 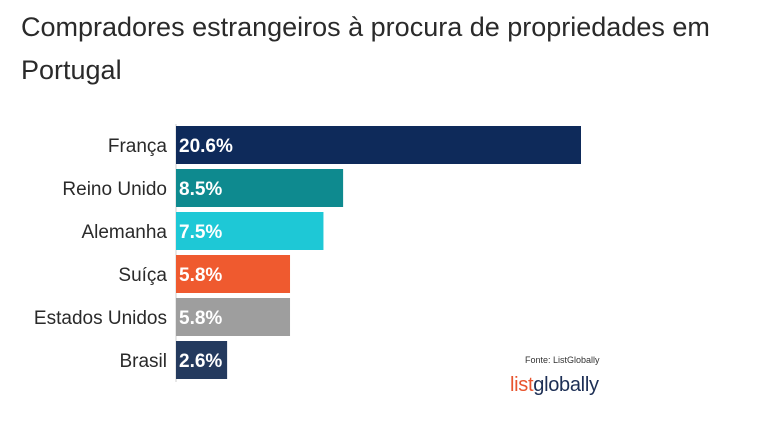 What do you see at coordinates (142, 275) in the screenshot?
I see `category-label: Suíça` at bounding box center [142, 275].